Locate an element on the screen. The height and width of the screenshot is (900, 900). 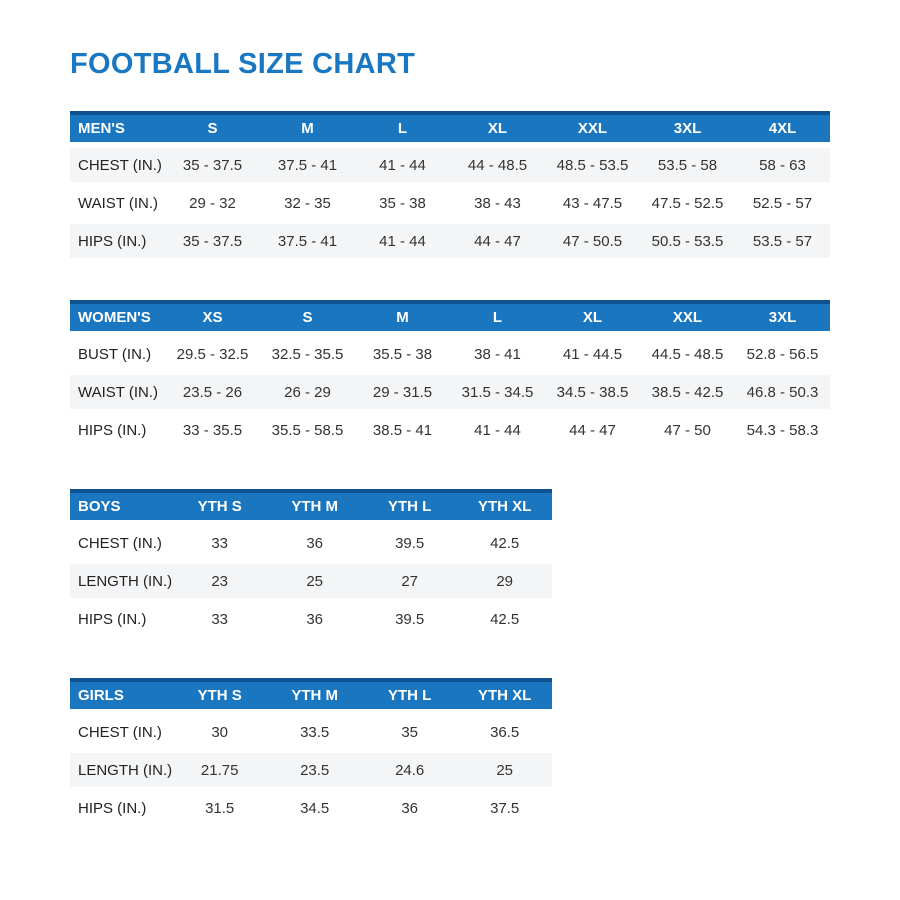
measurement-value: 32.5 - 35.5 is located at coordinates (307, 354).